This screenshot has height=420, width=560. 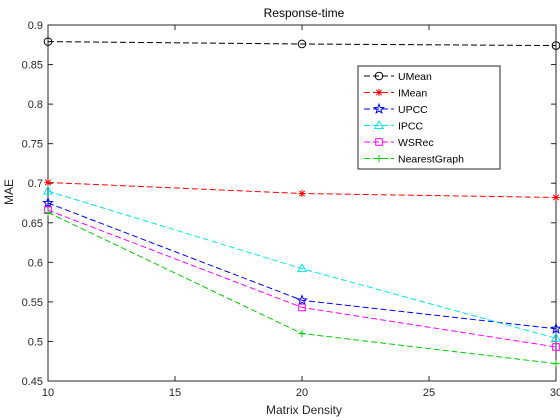 What do you see at coordinates (394, 126) in the screenshot?
I see `legend-item: IPCC` at bounding box center [394, 126].